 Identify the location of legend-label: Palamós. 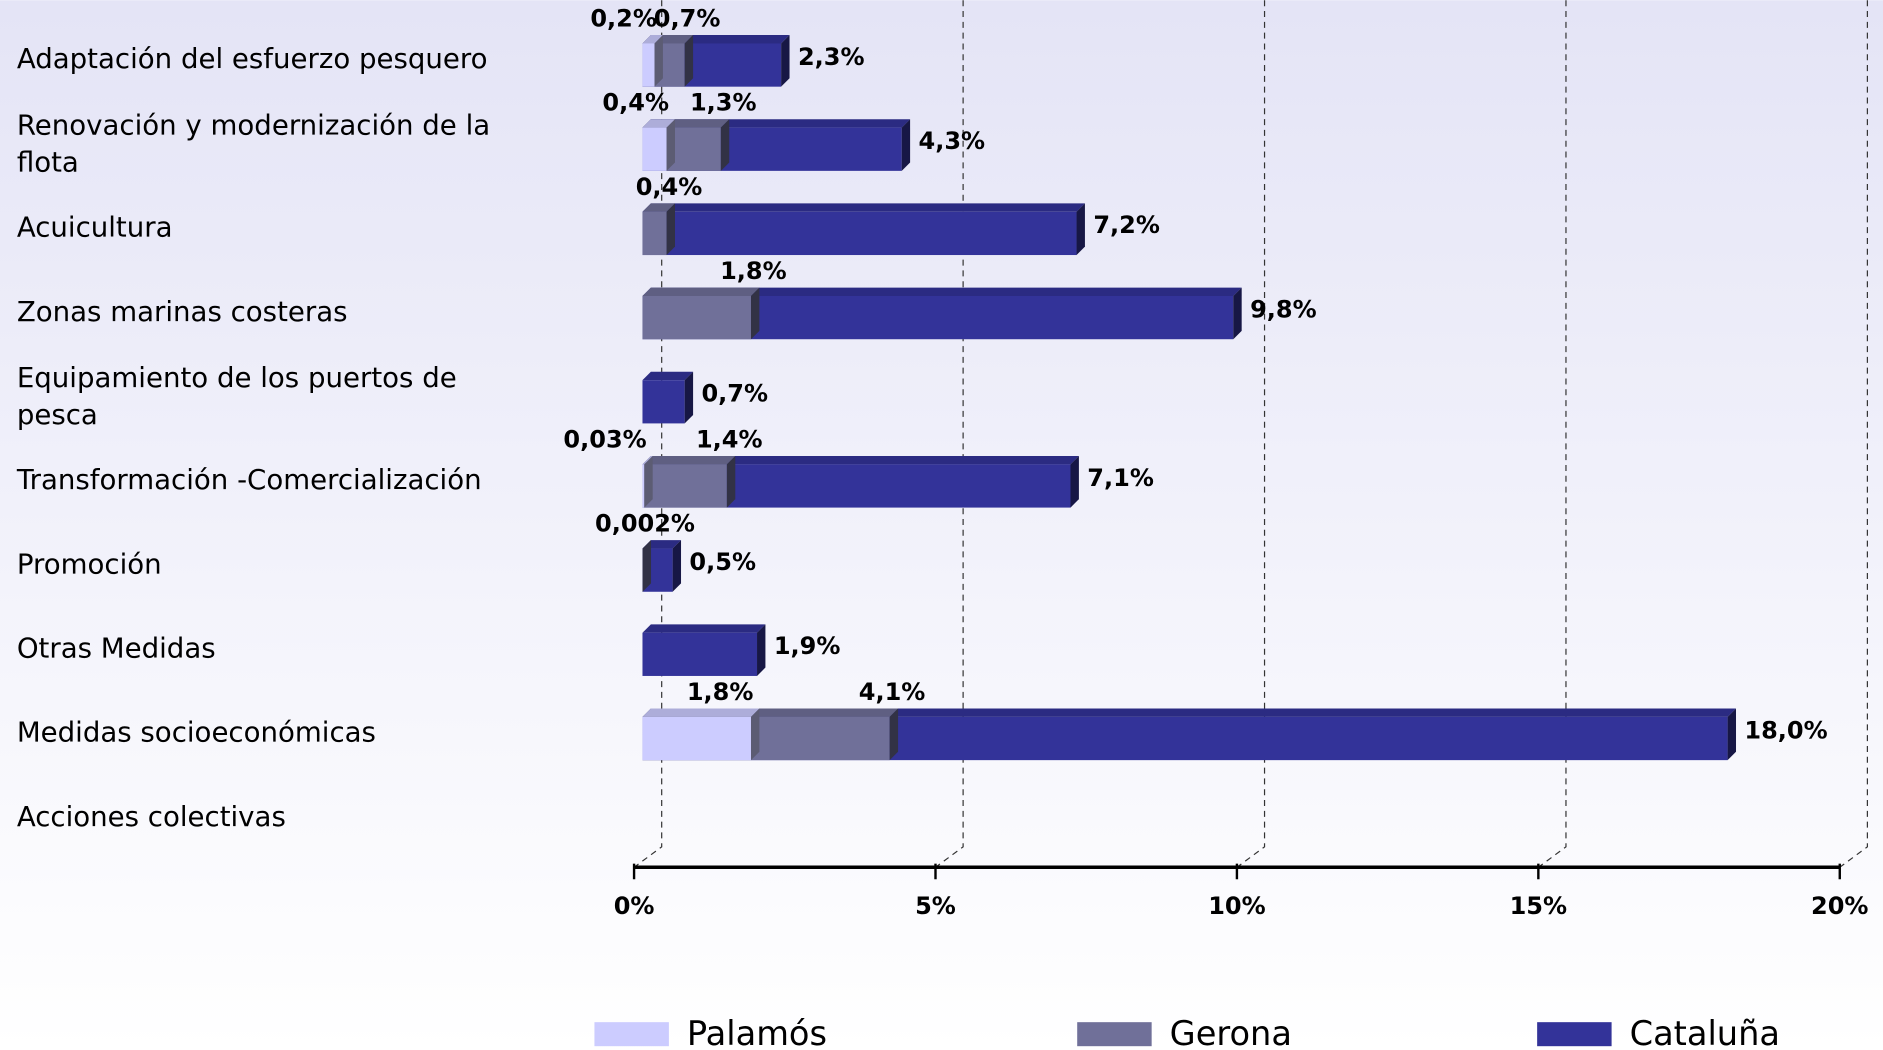
(757, 1032).